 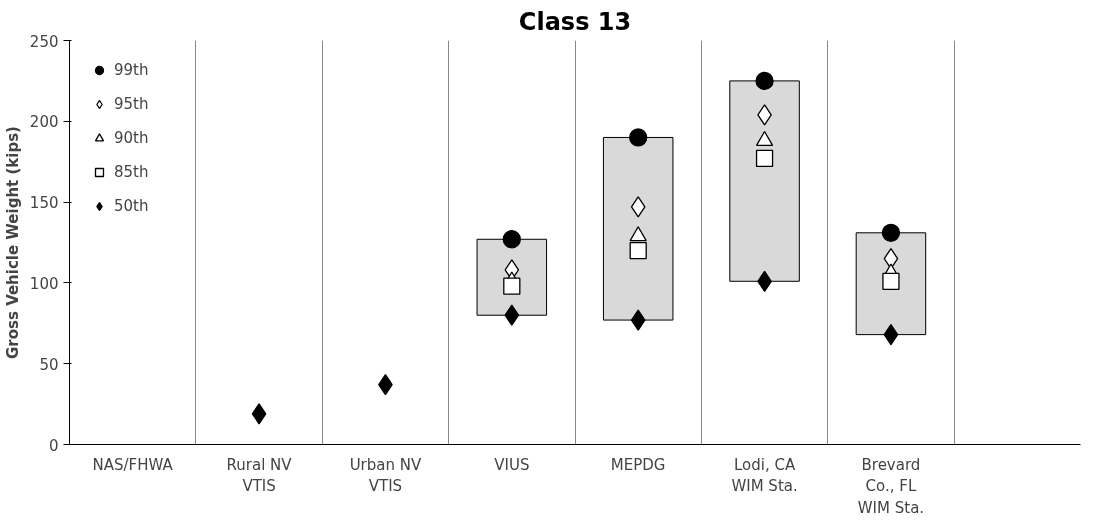 I want to click on y-tick-label: 0, so click(x=53, y=445).